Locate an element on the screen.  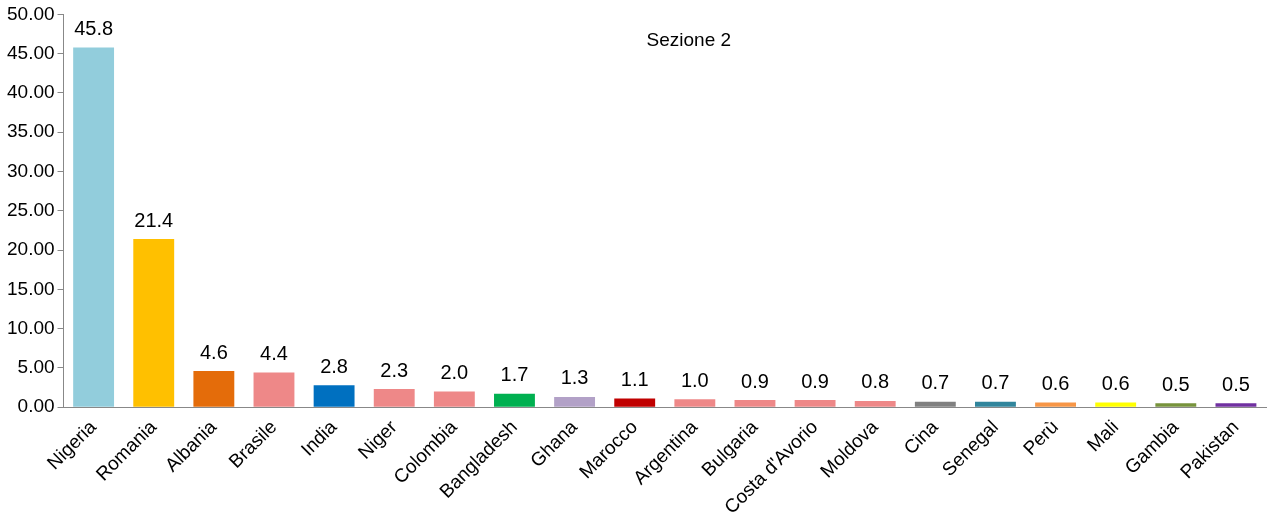
y-tick-label: 45.00 is located at coordinates (31, 52).